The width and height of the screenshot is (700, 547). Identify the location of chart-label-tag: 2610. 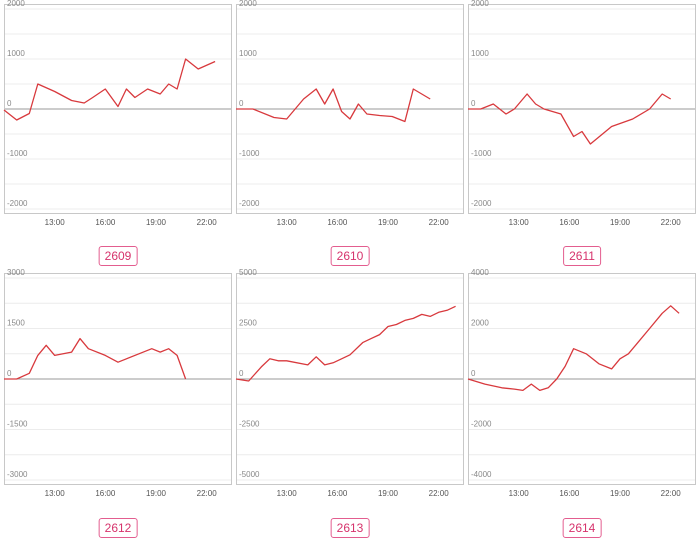
(350, 256).